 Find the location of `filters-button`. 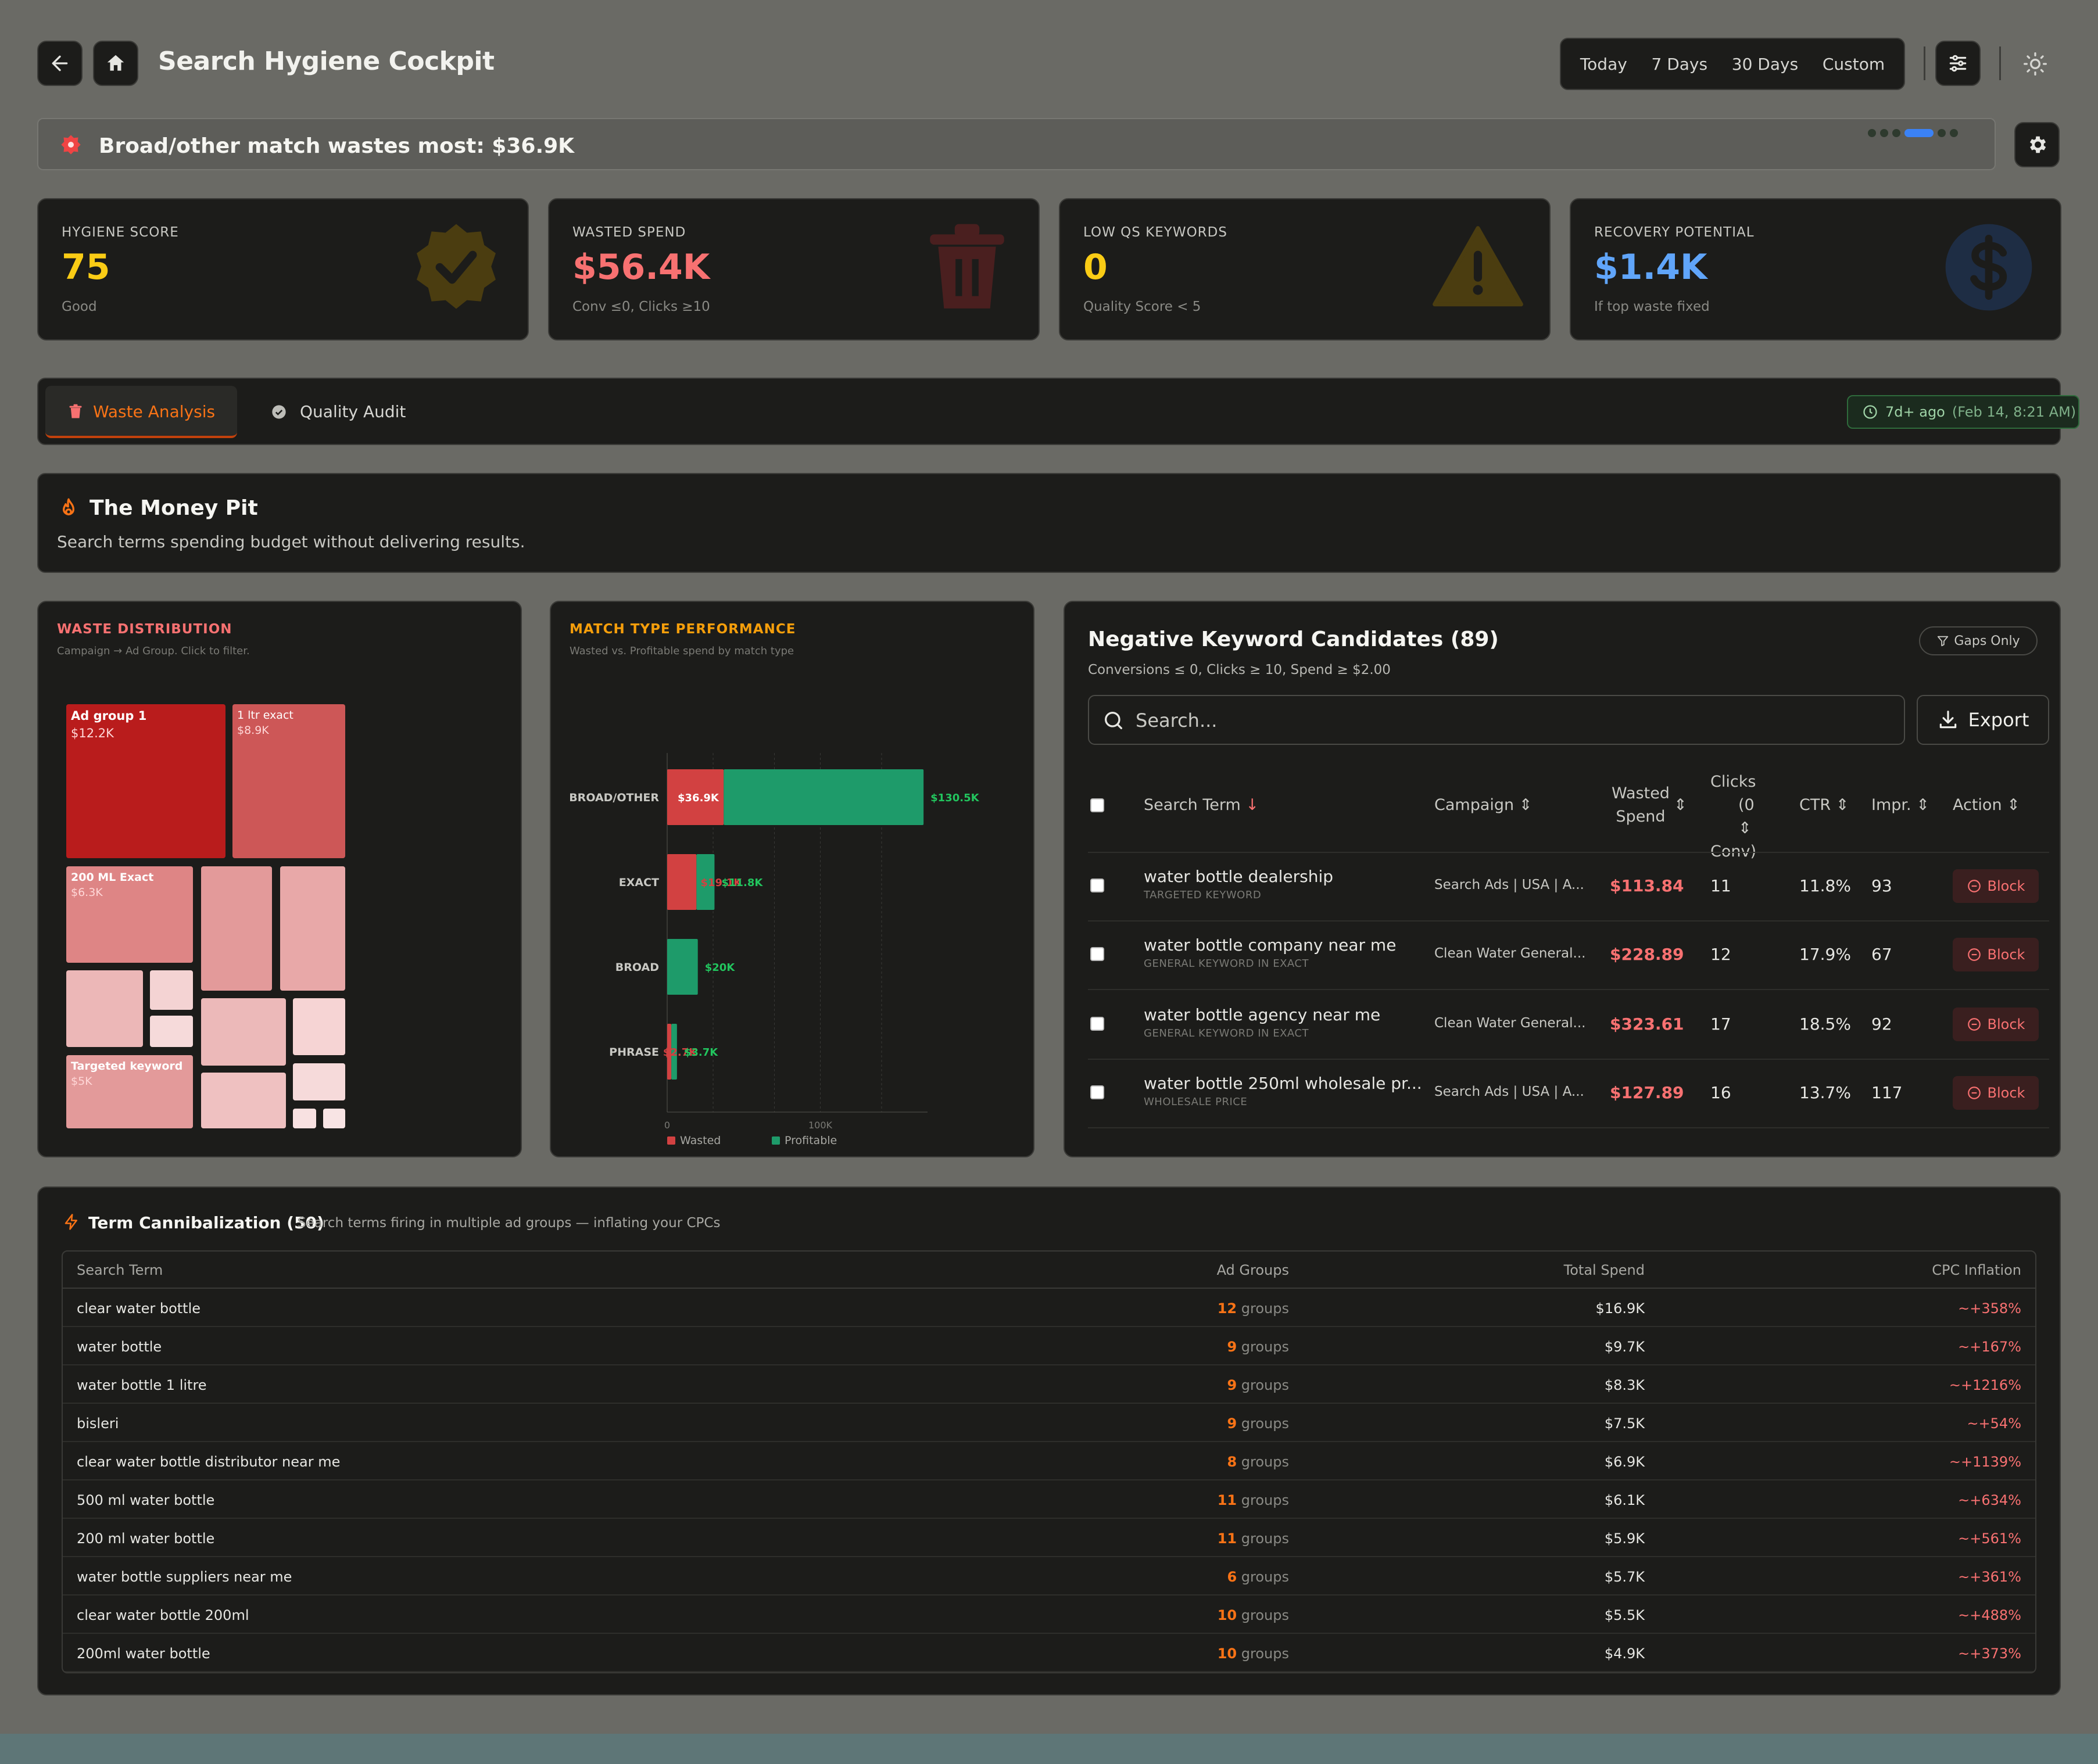

filters-button is located at coordinates (1958, 63).